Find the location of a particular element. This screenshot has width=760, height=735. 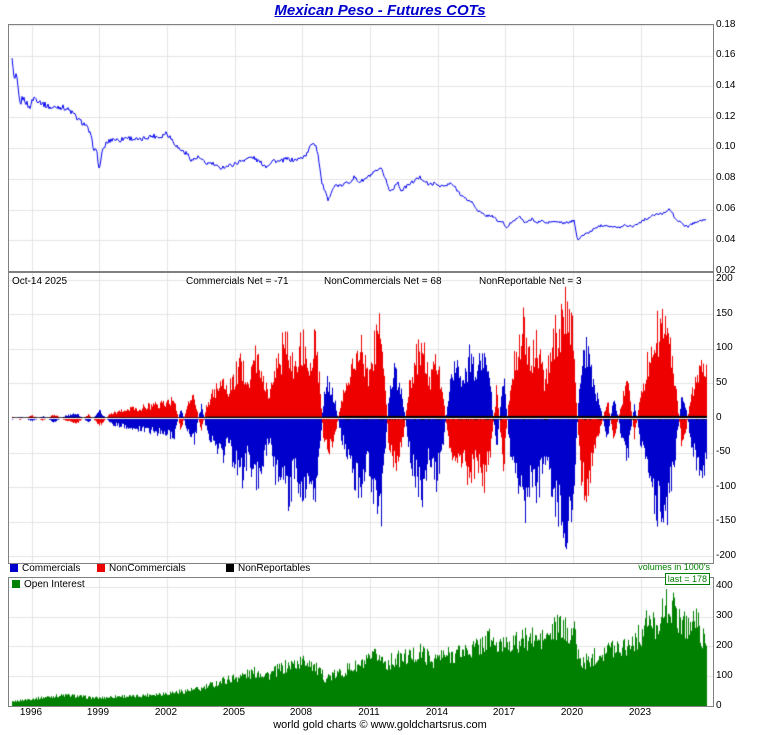

x-tick-label: 2008 is located at coordinates (301, 712).